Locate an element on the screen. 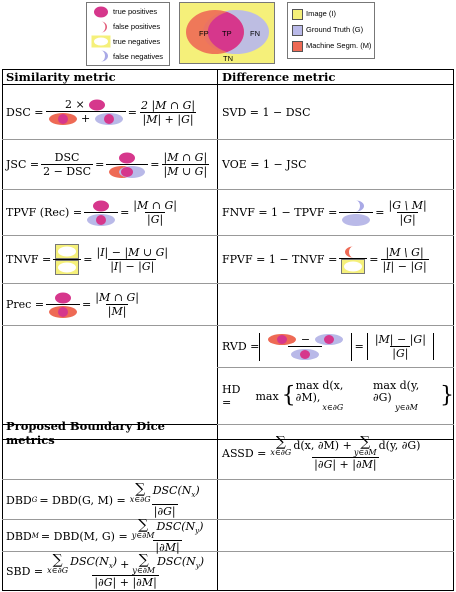 This screenshot has height=592, width=456. fp-swatch is located at coordinates (101, 27).